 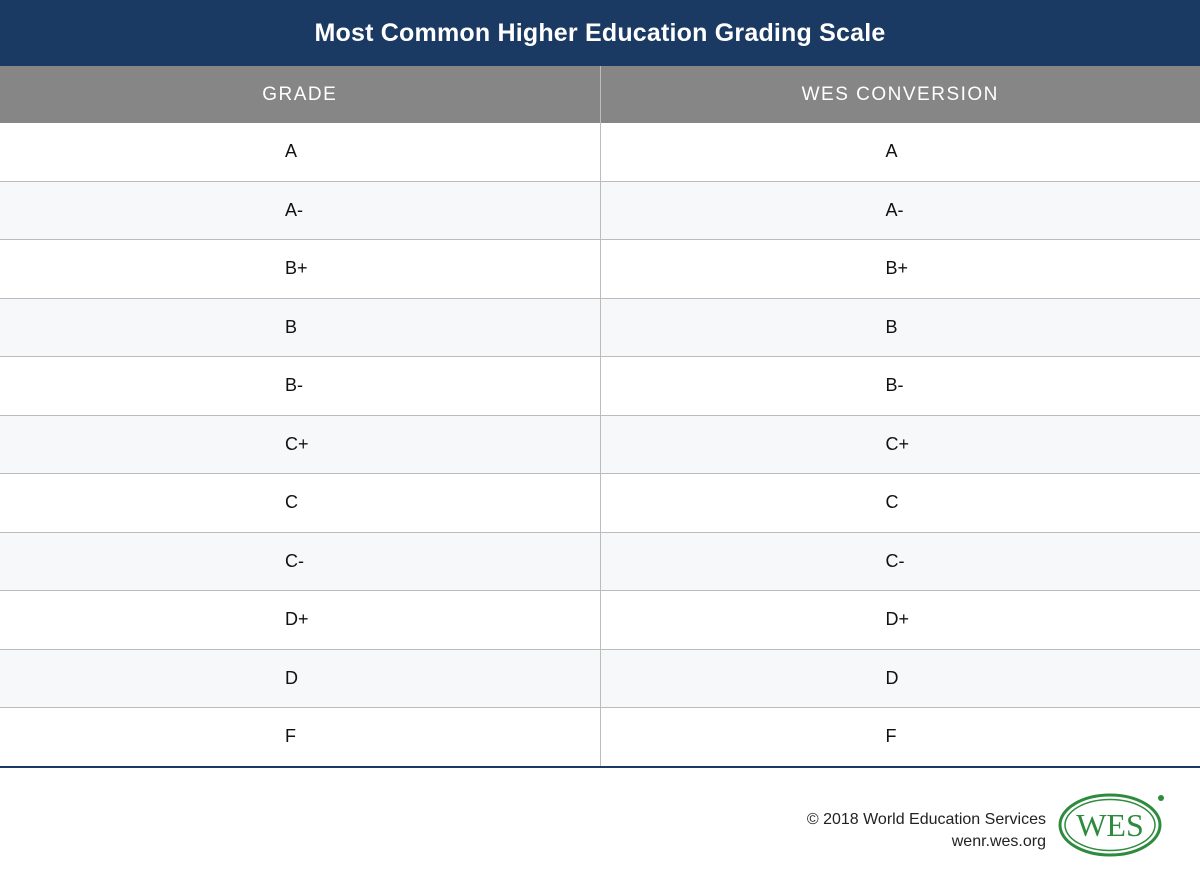 I want to click on wes-logo: WES, so click(x=1111, y=825).